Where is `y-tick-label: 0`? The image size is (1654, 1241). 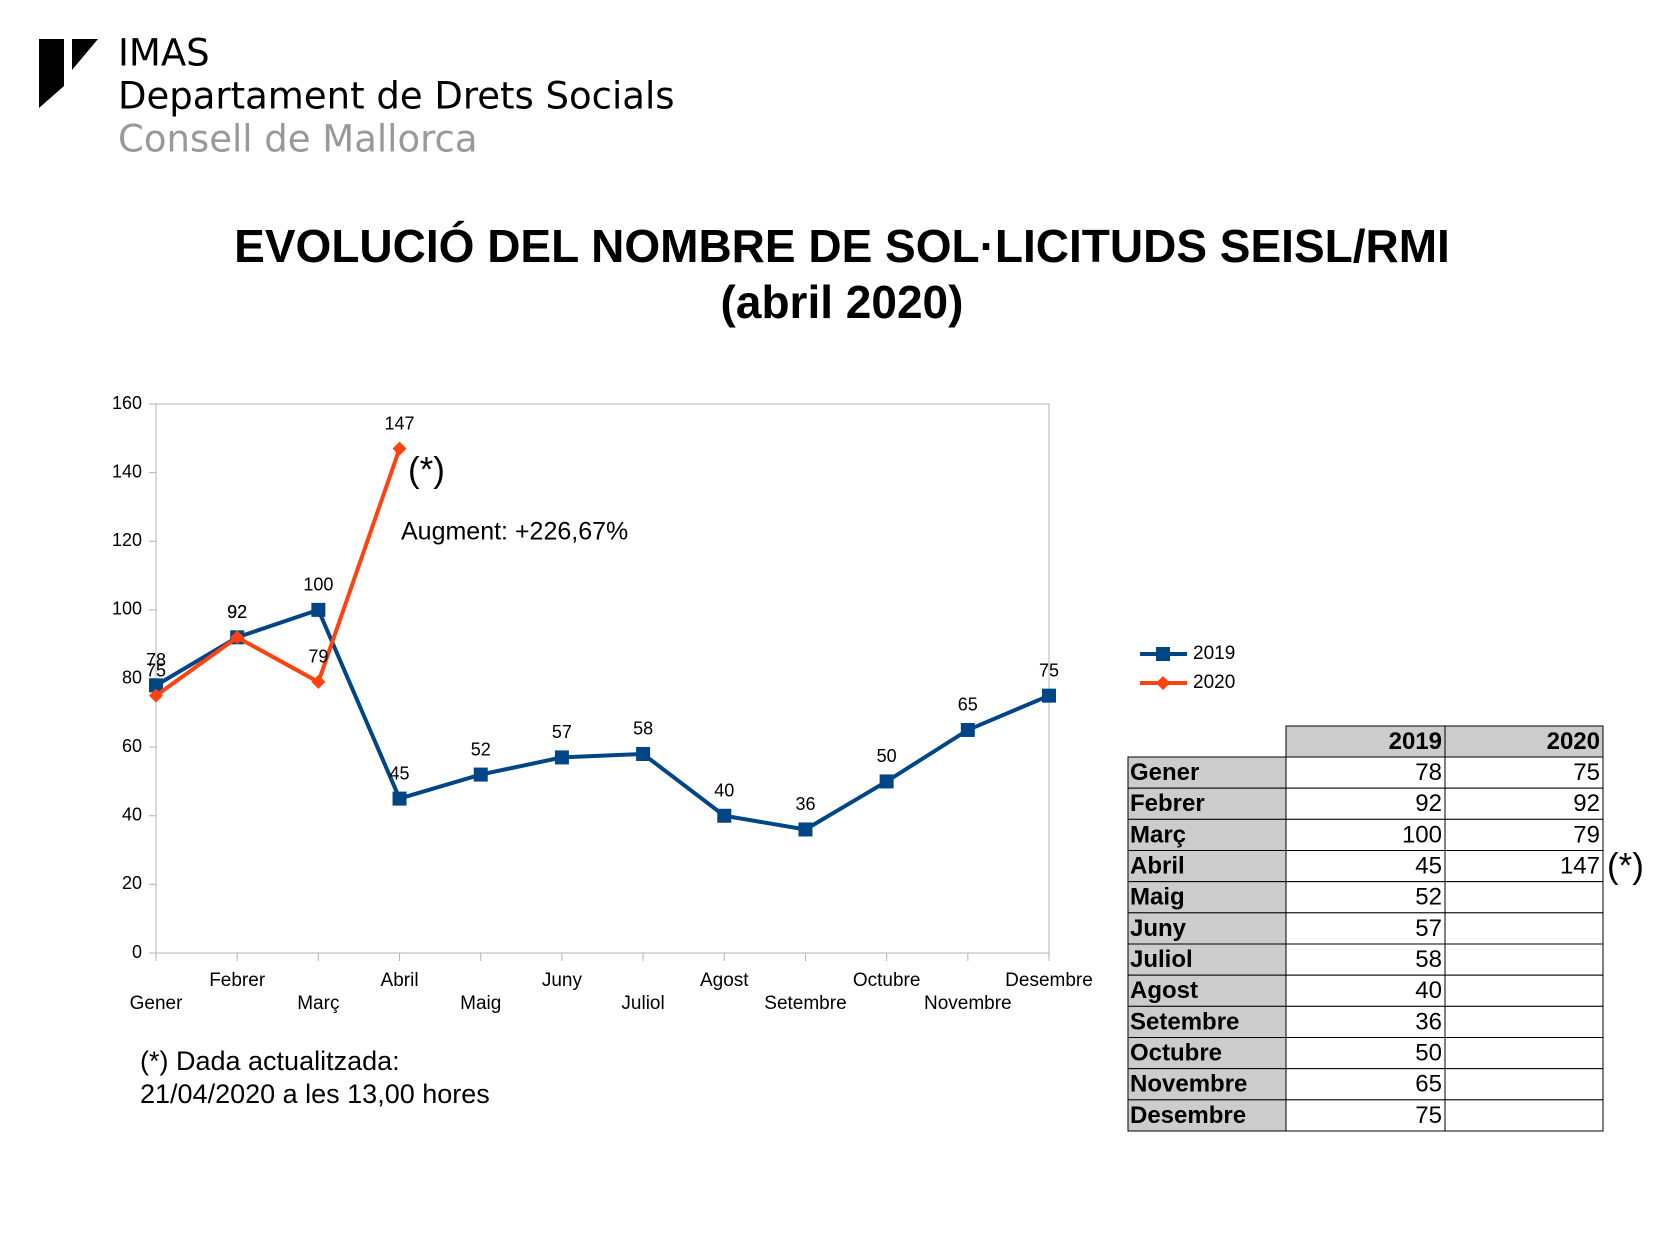 y-tick-label: 0 is located at coordinates (137, 952).